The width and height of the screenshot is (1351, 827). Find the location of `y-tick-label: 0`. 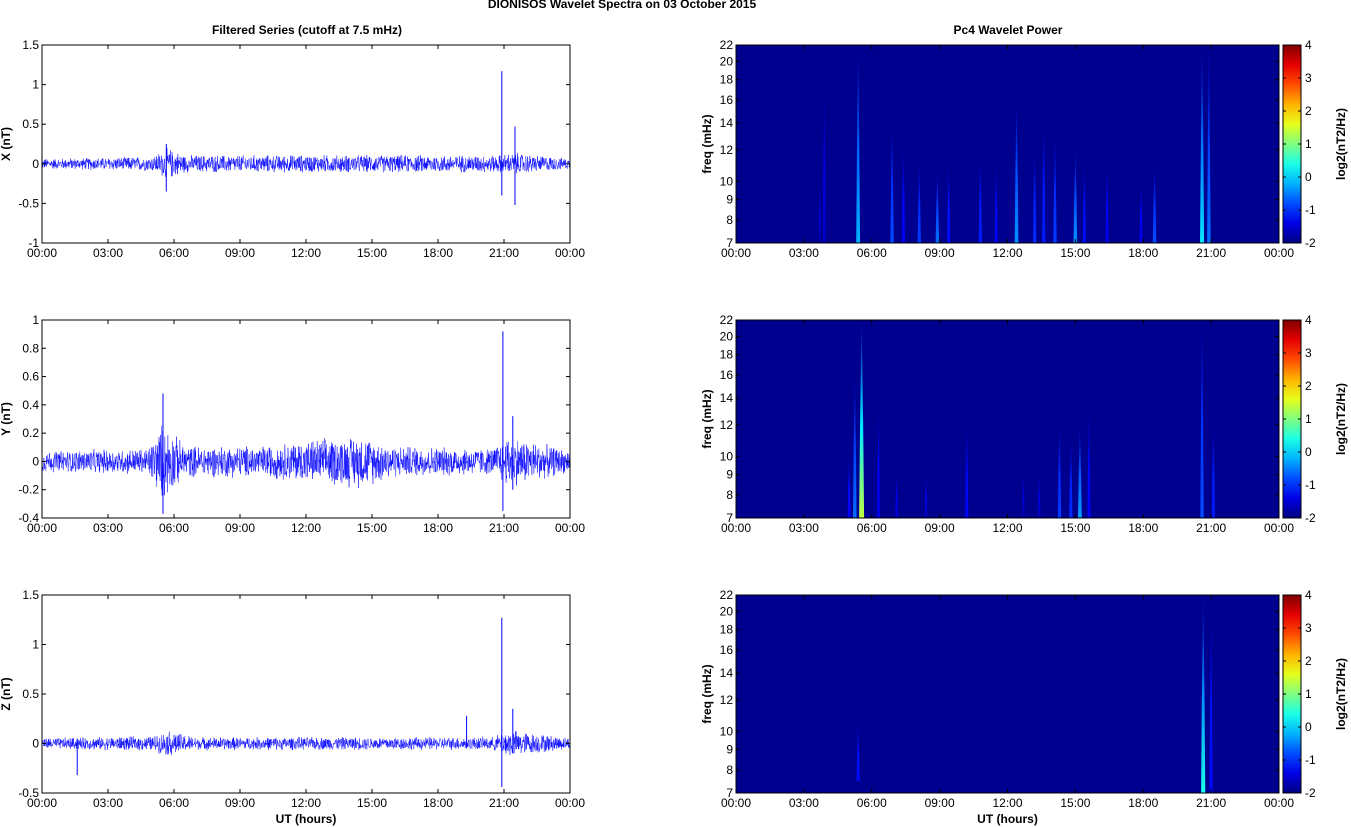

y-tick-label: 0 is located at coordinates (35, 461).